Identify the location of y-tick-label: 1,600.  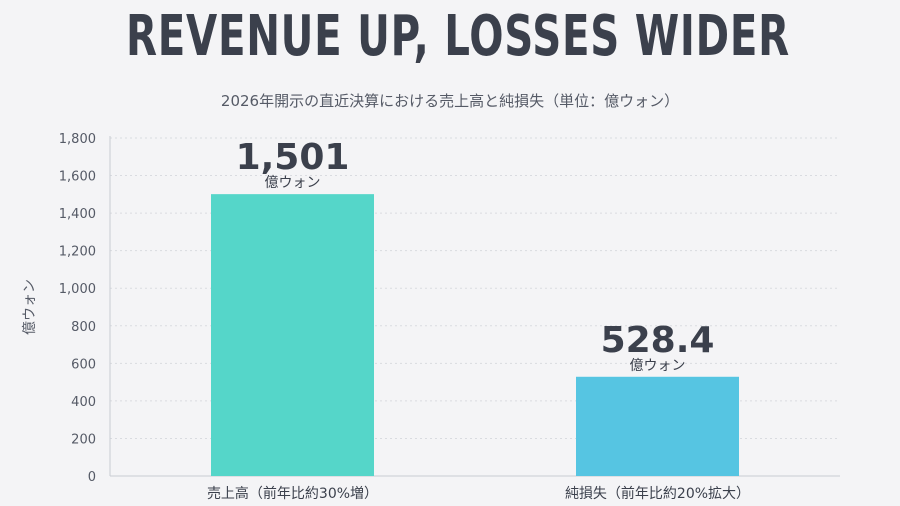
(77, 177).